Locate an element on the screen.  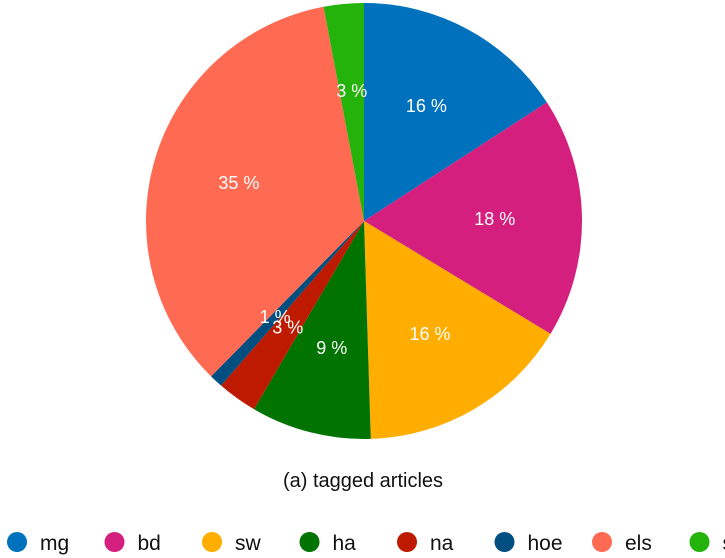
pie-slice-na is located at coordinates (292, 315).